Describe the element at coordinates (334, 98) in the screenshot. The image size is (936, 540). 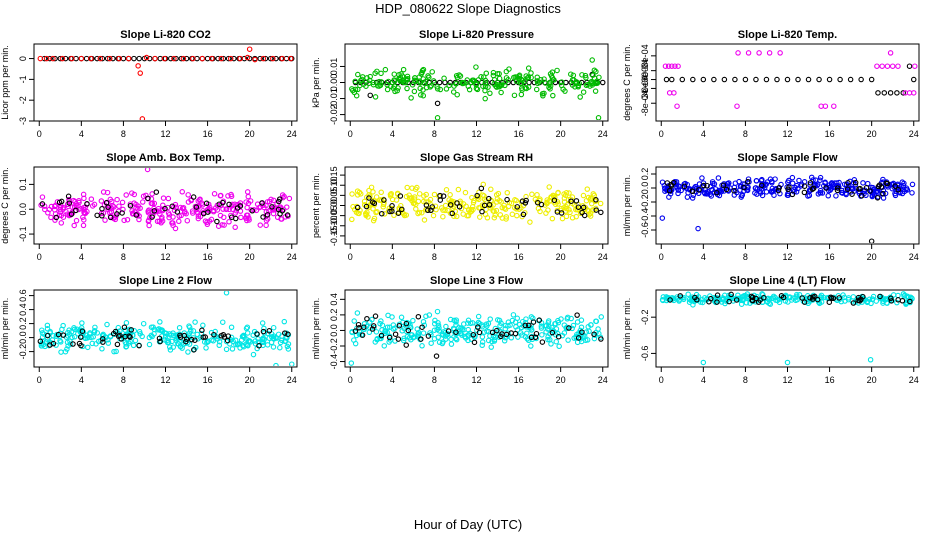
I see `y-tick-label: -0.01` at that location.